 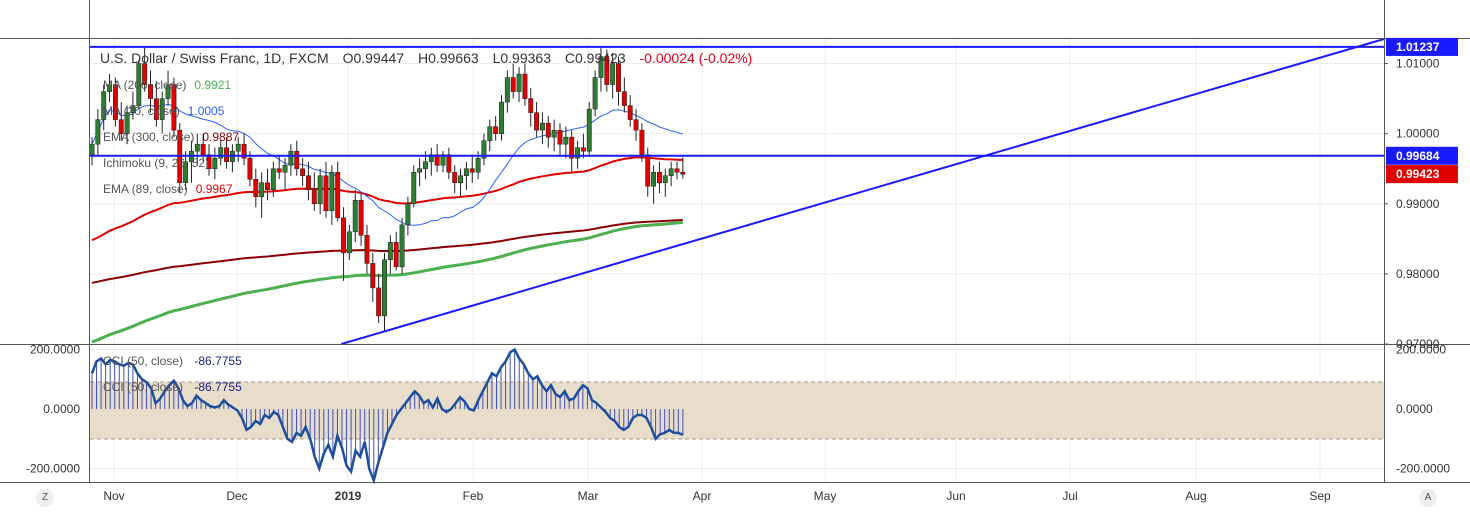 What do you see at coordinates (1195, 496) in the screenshot?
I see `time-axis-label: Aug` at bounding box center [1195, 496].